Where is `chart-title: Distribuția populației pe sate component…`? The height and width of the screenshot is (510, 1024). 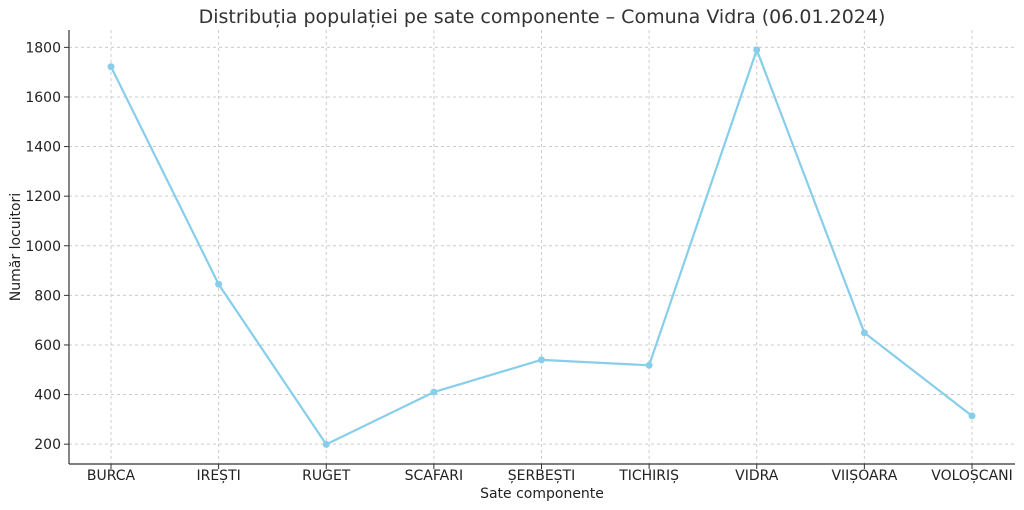
chart-title: Distribuția populației pe sate component… is located at coordinates (542, 17).